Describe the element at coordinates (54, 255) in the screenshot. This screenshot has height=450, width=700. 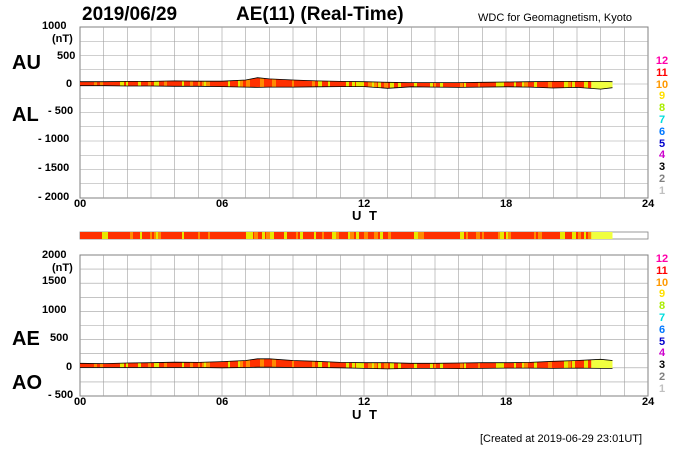
I see `y-tick: 2000` at that location.